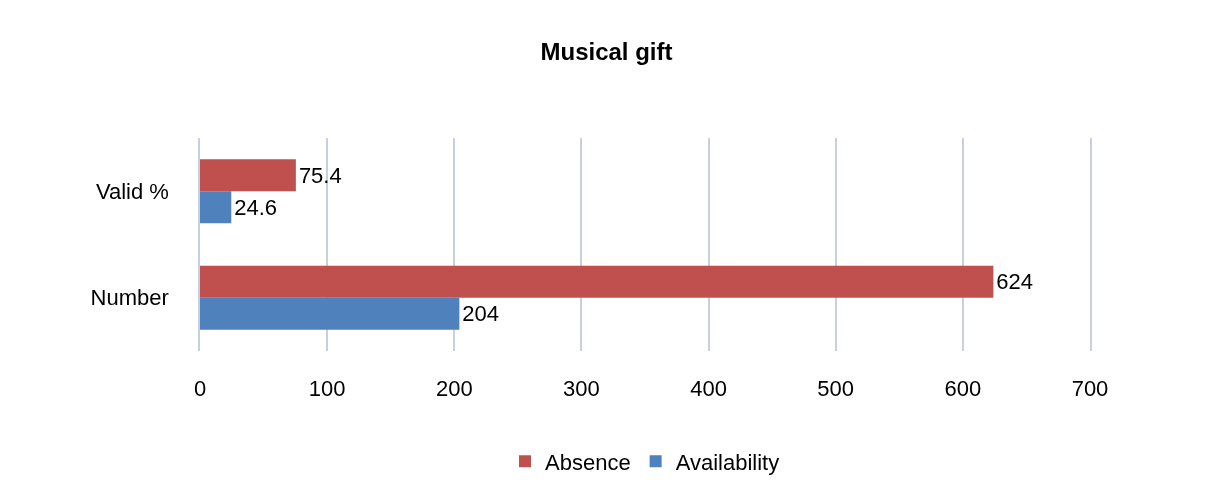  Describe the element at coordinates (708, 388) in the screenshot. I see `x-tick-label: 400` at that location.